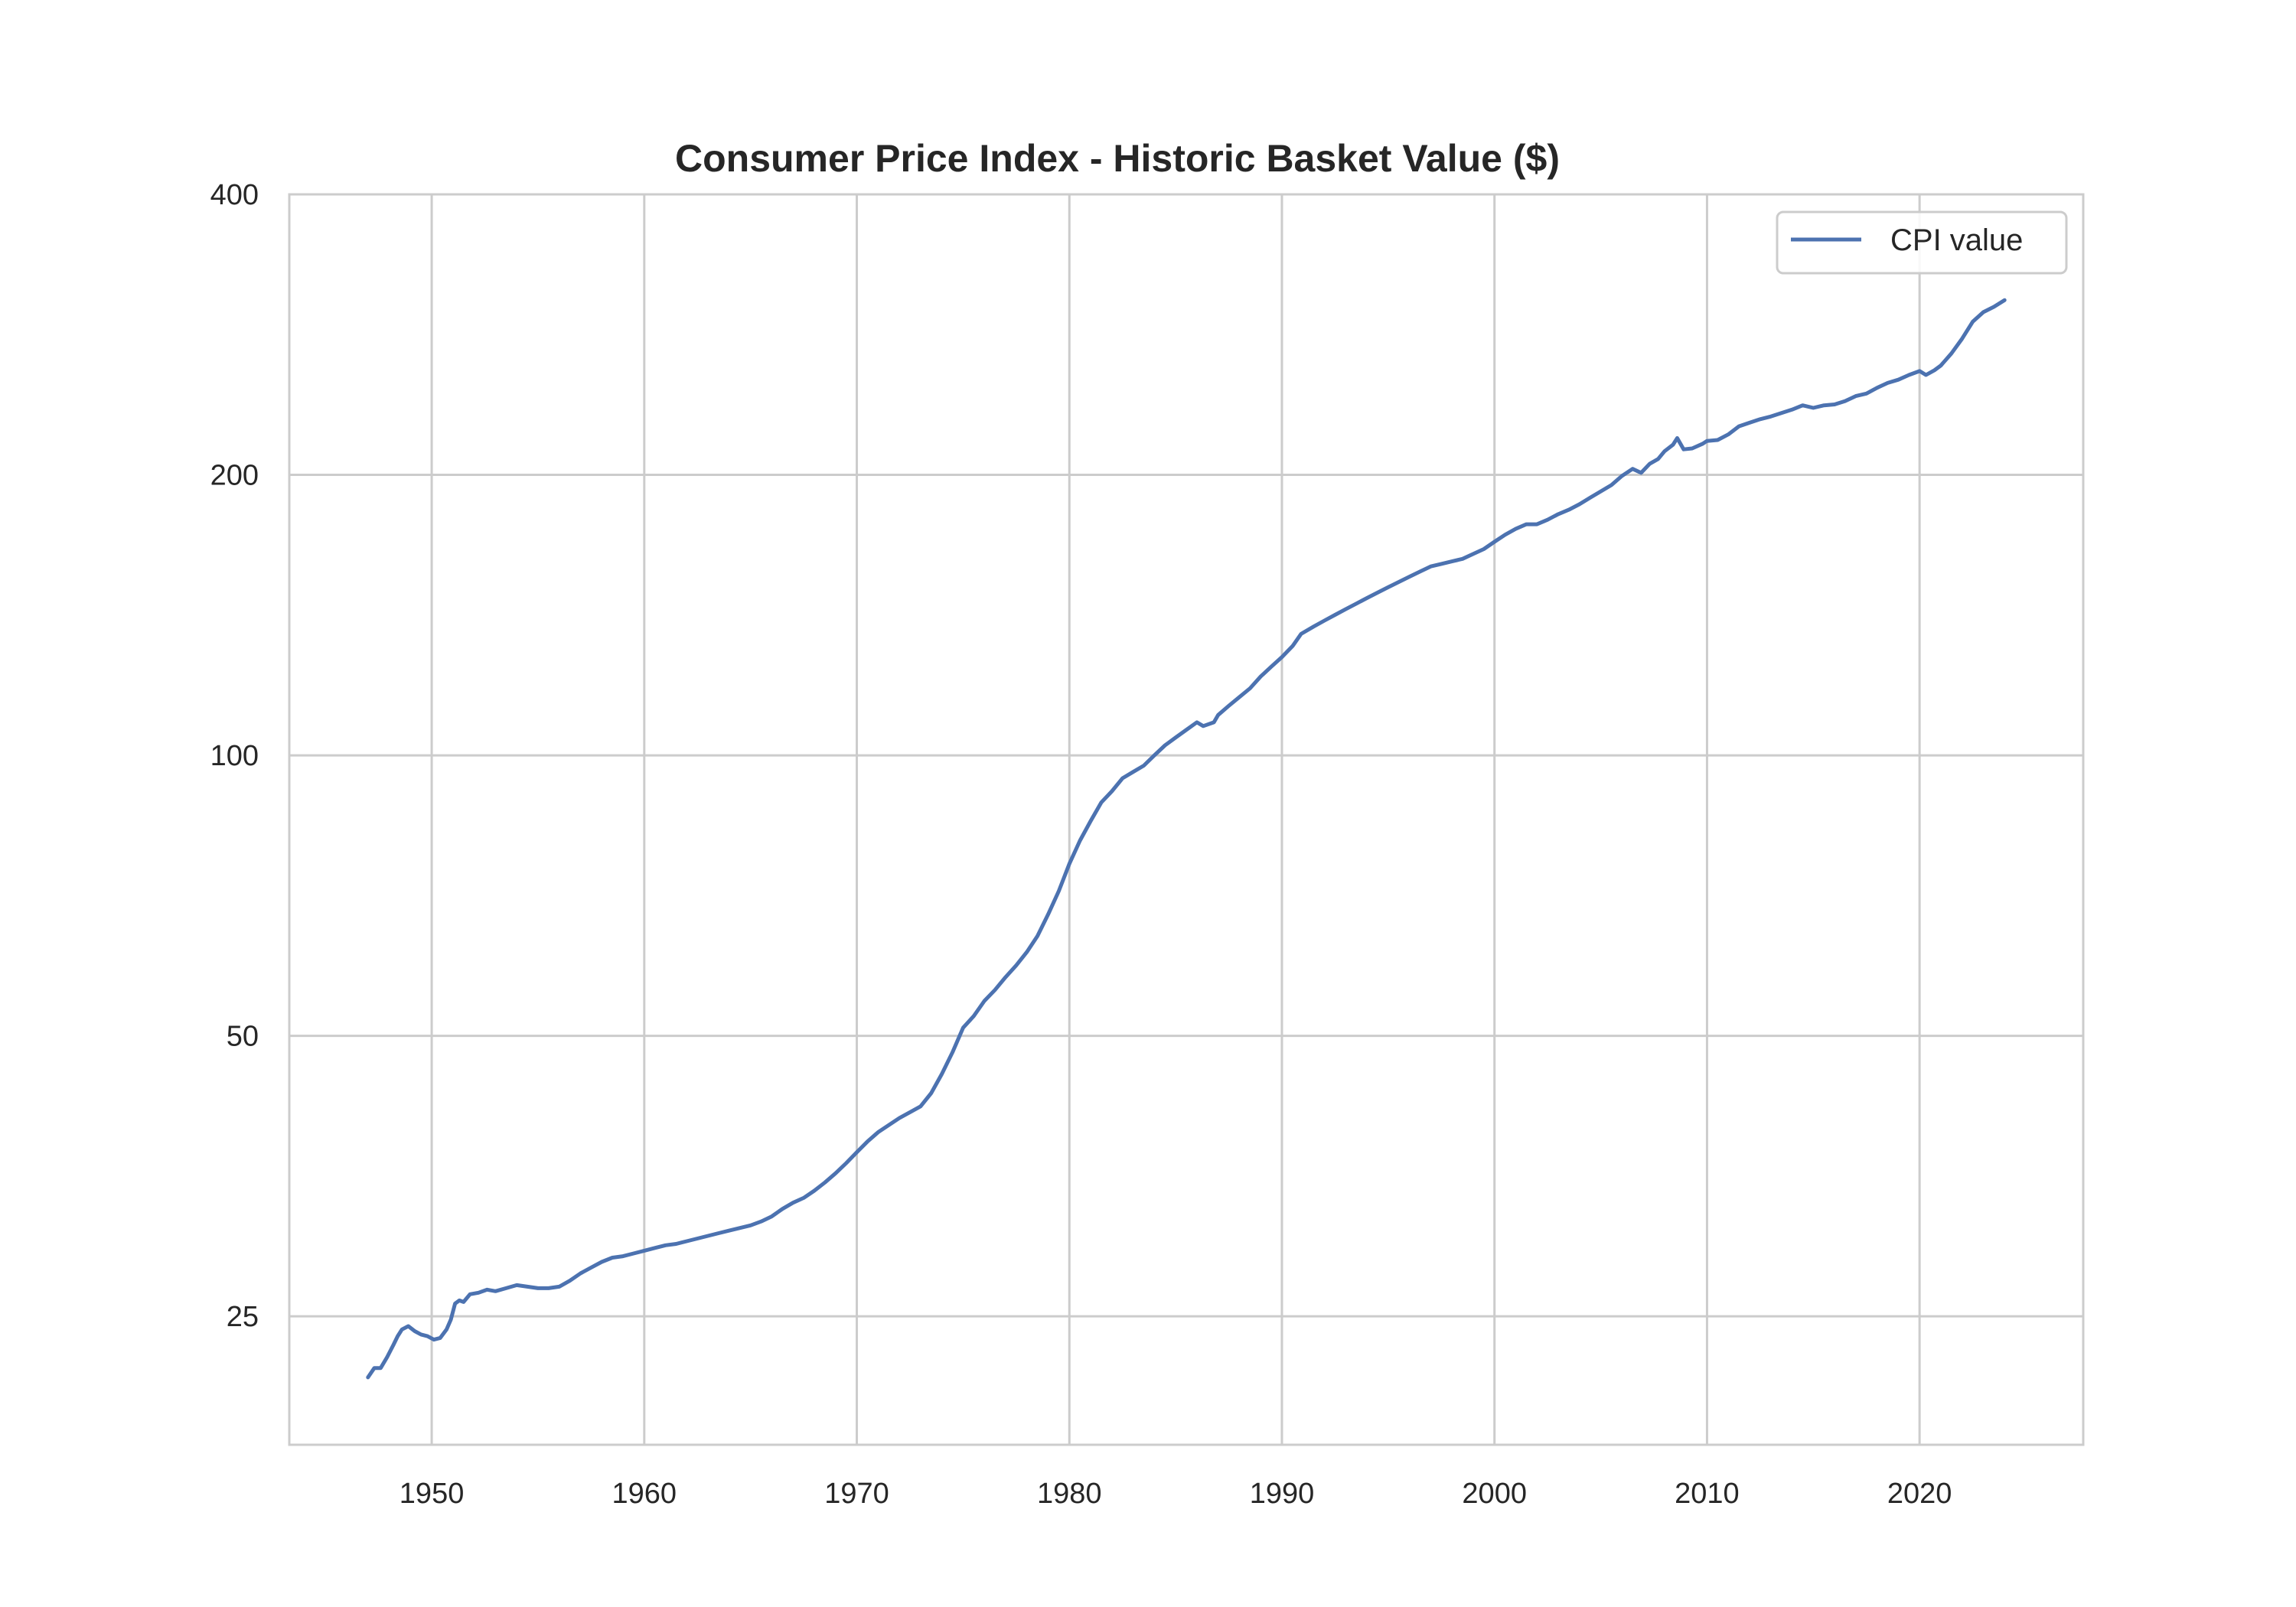  What do you see at coordinates (234, 476) in the screenshot?
I see `y-tick-label-200: 200` at bounding box center [234, 476].